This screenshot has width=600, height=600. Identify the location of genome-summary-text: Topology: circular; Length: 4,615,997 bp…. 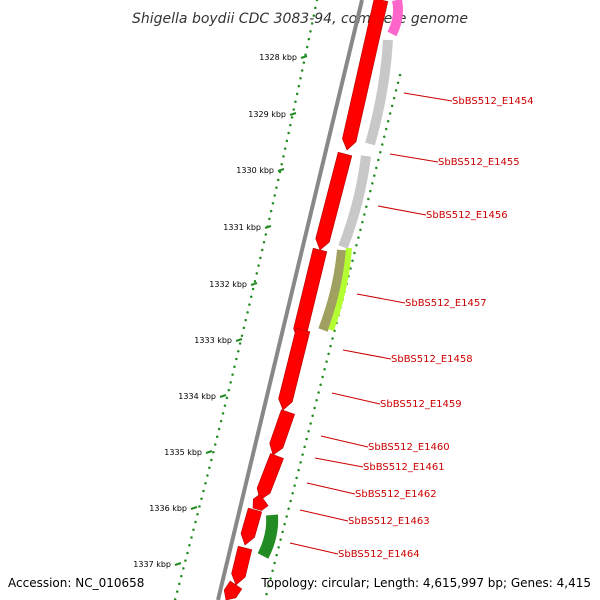
(425, 583).